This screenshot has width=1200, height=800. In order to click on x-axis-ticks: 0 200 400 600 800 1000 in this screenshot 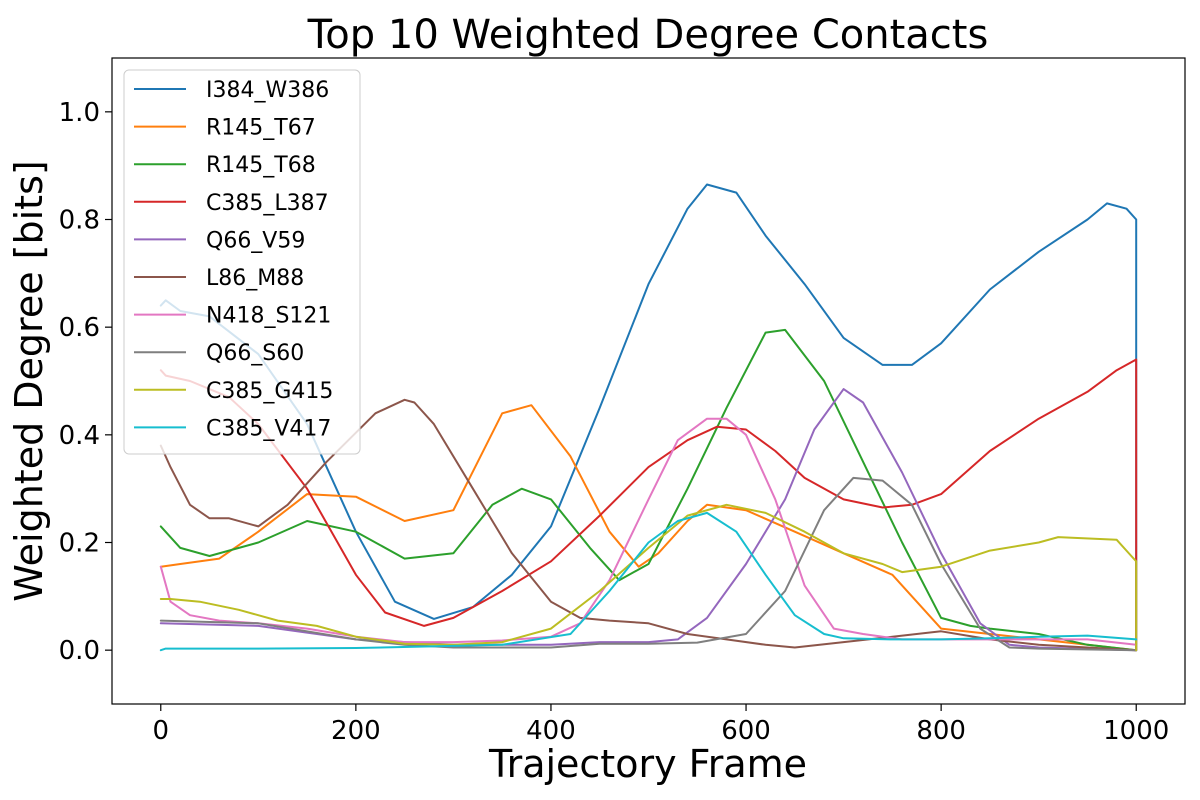, I will do `click(660, 725)`.